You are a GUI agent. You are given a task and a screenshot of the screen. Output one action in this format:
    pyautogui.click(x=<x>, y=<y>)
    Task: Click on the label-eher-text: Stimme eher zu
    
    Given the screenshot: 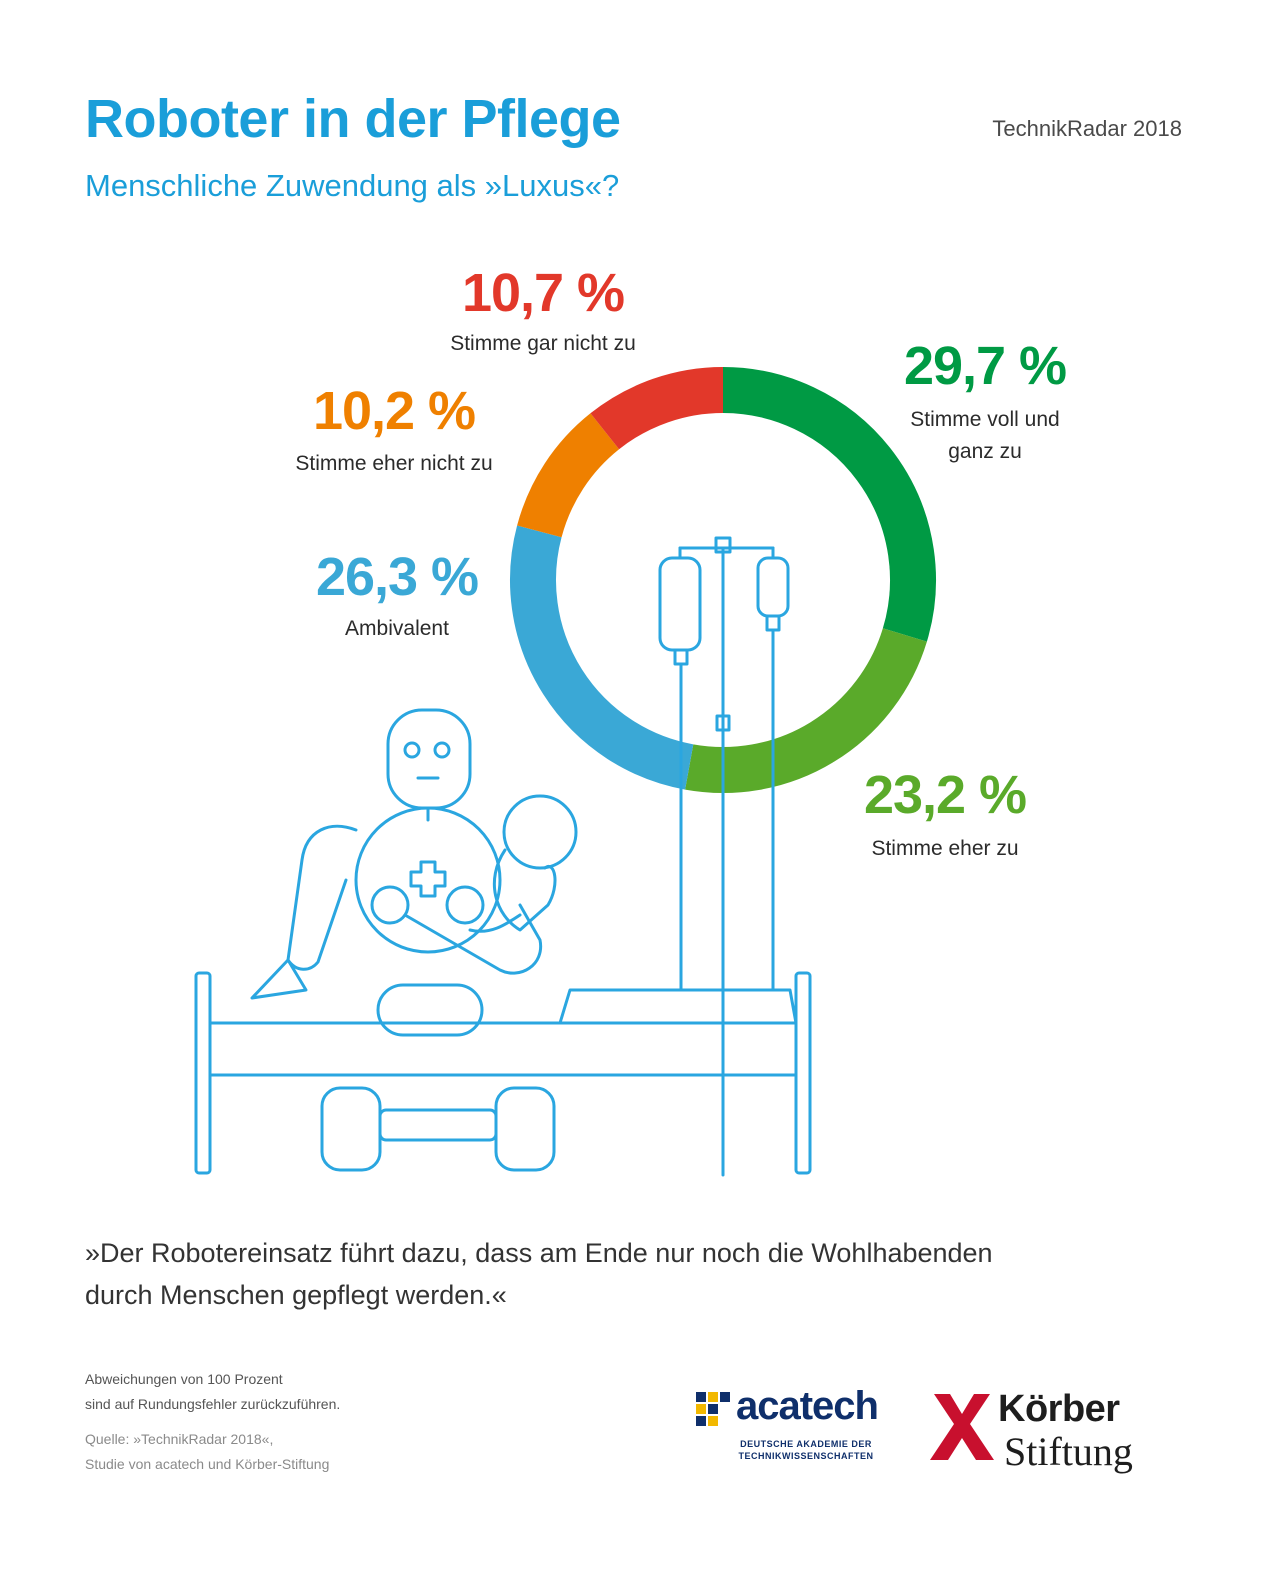 What is the action you would take?
    pyautogui.click(x=945, y=848)
    